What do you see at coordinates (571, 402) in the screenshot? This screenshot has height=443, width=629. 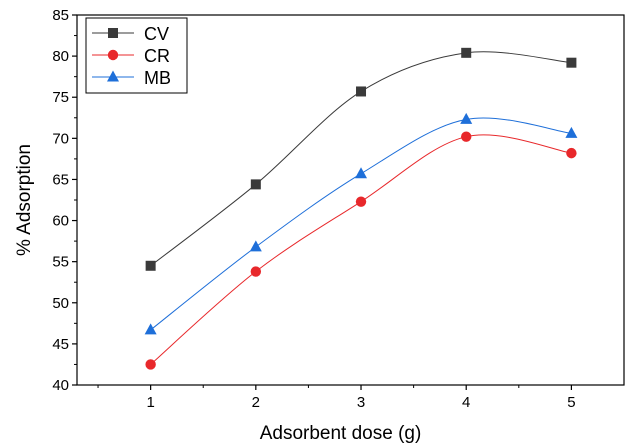 I see `x-tick-label: 5` at bounding box center [571, 402].